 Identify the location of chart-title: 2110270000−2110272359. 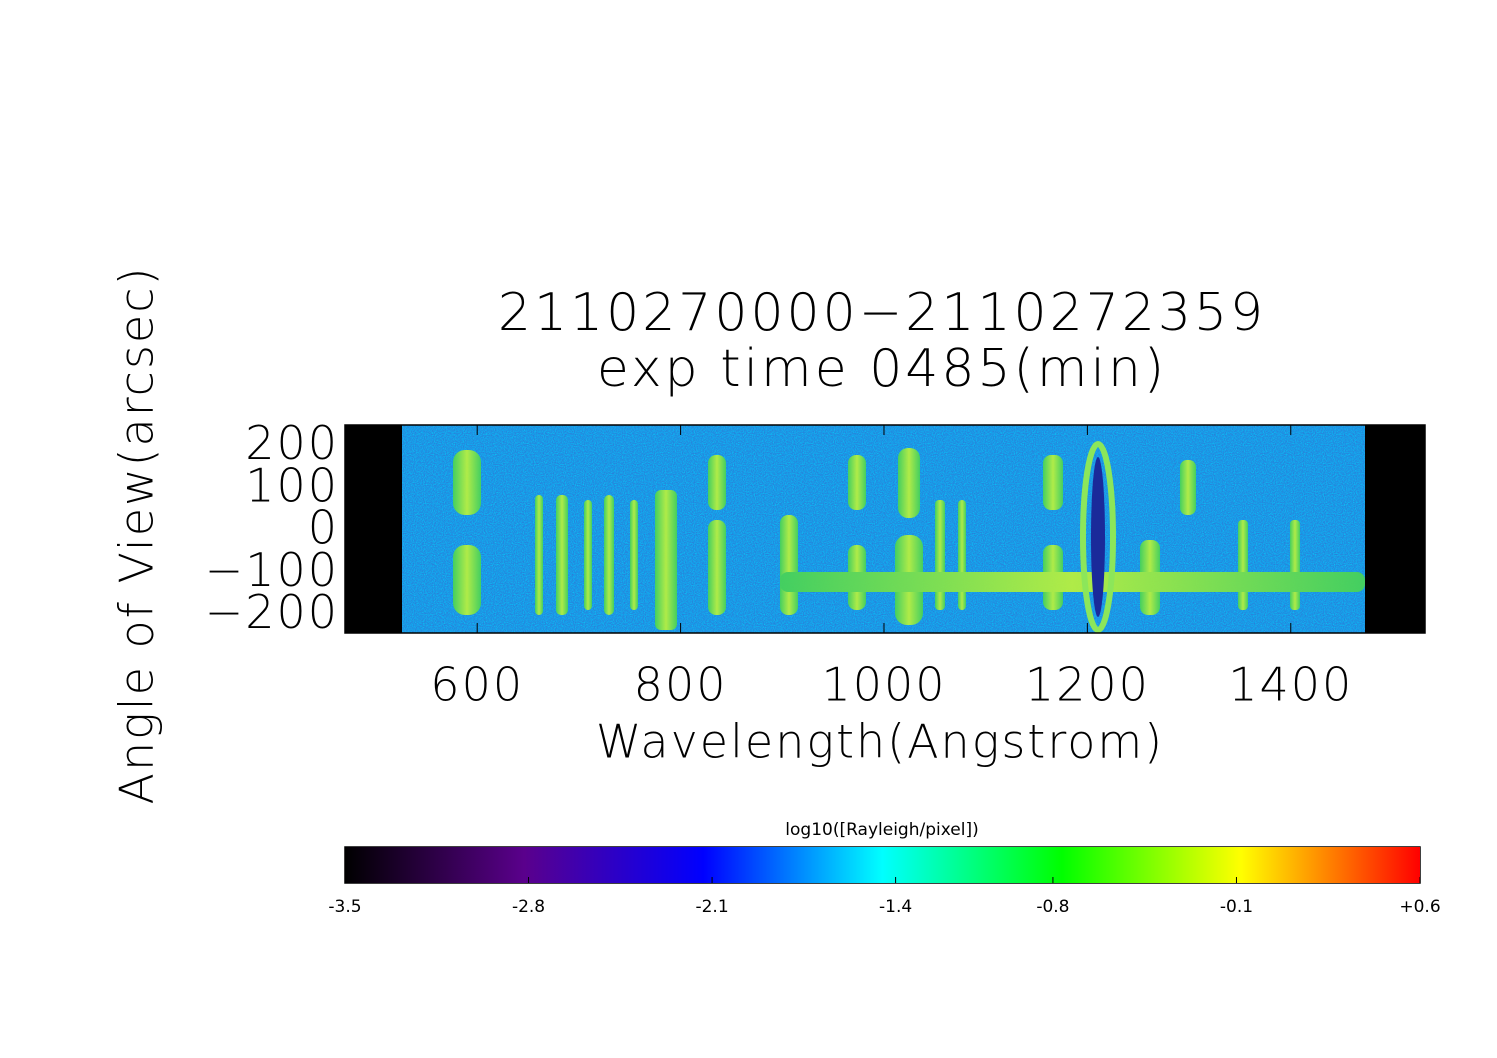
(882, 313).